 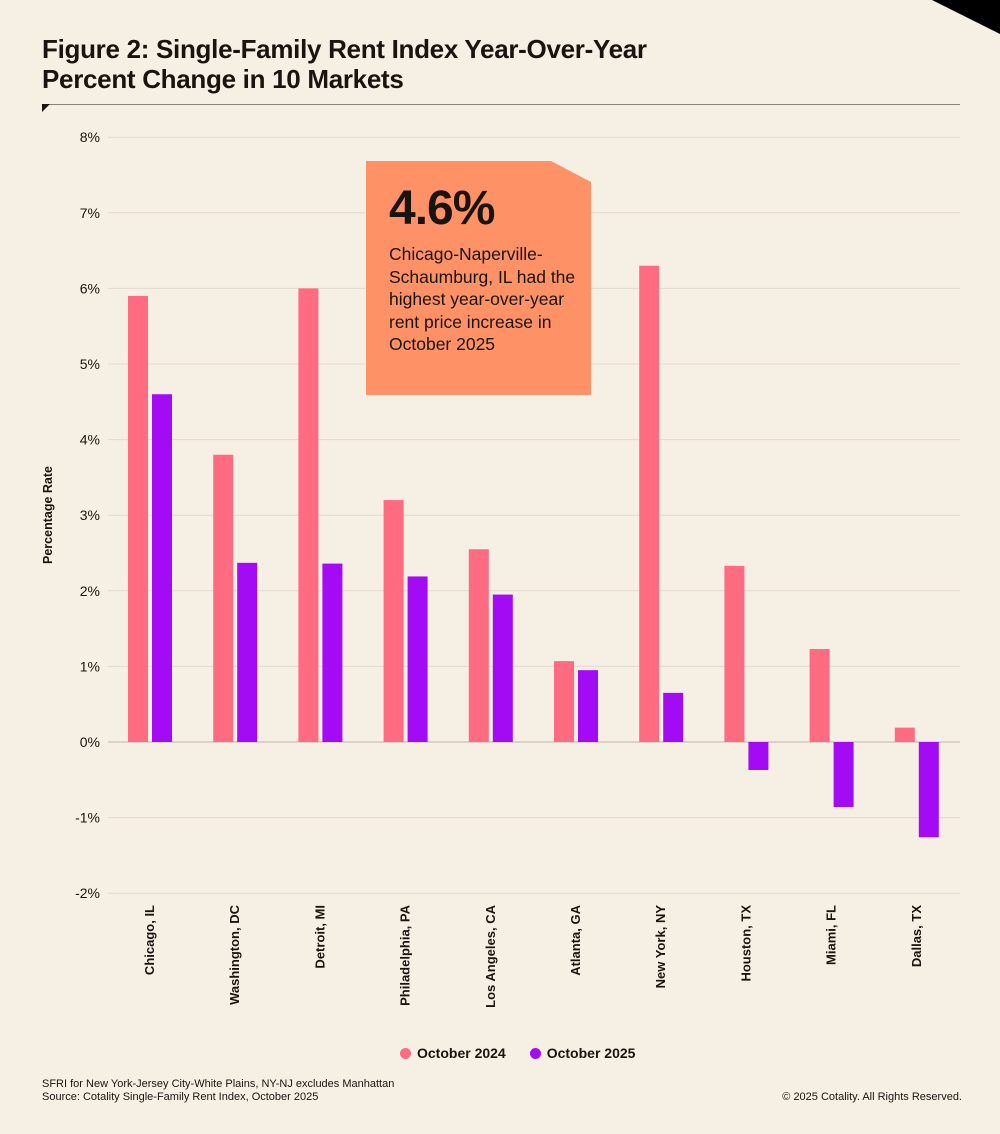 What do you see at coordinates (442, 208) in the screenshot?
I see `callout-value: 4.6%` at bounding box center [442, 208].